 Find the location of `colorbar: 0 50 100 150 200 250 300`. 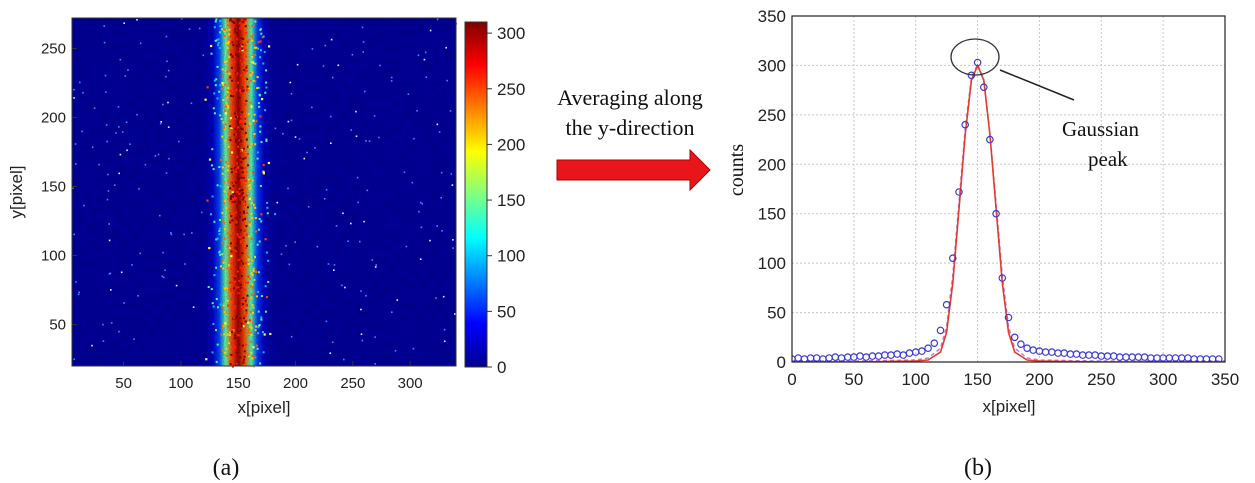

colorbar: 0 50 100 150 200 250 300 is located at coordinates (494, 199).